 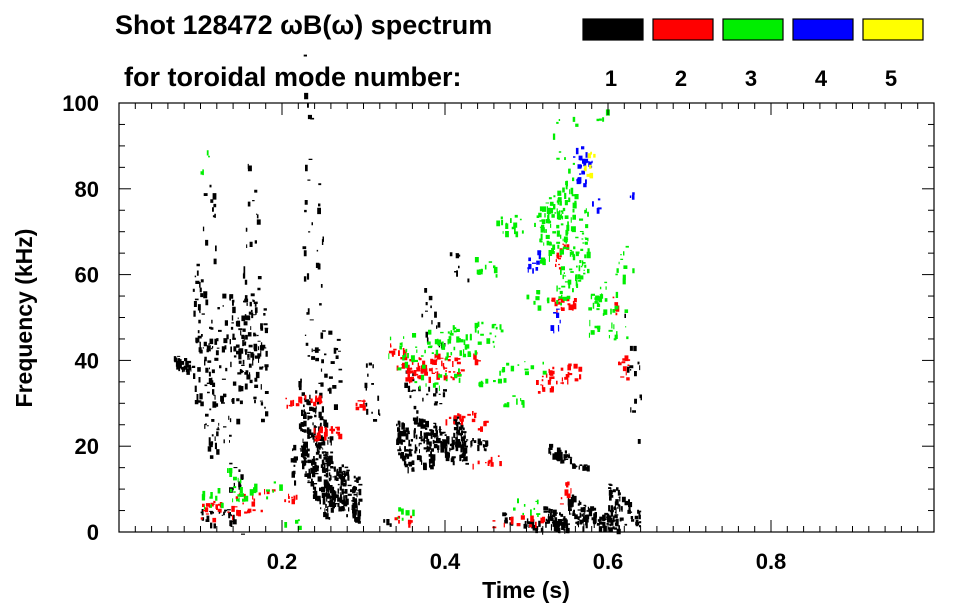 What do you see at coordinates (681, 78) in the screenshot?
I see `legend-label-mode-2: 2` at bounding box center [681, 78].